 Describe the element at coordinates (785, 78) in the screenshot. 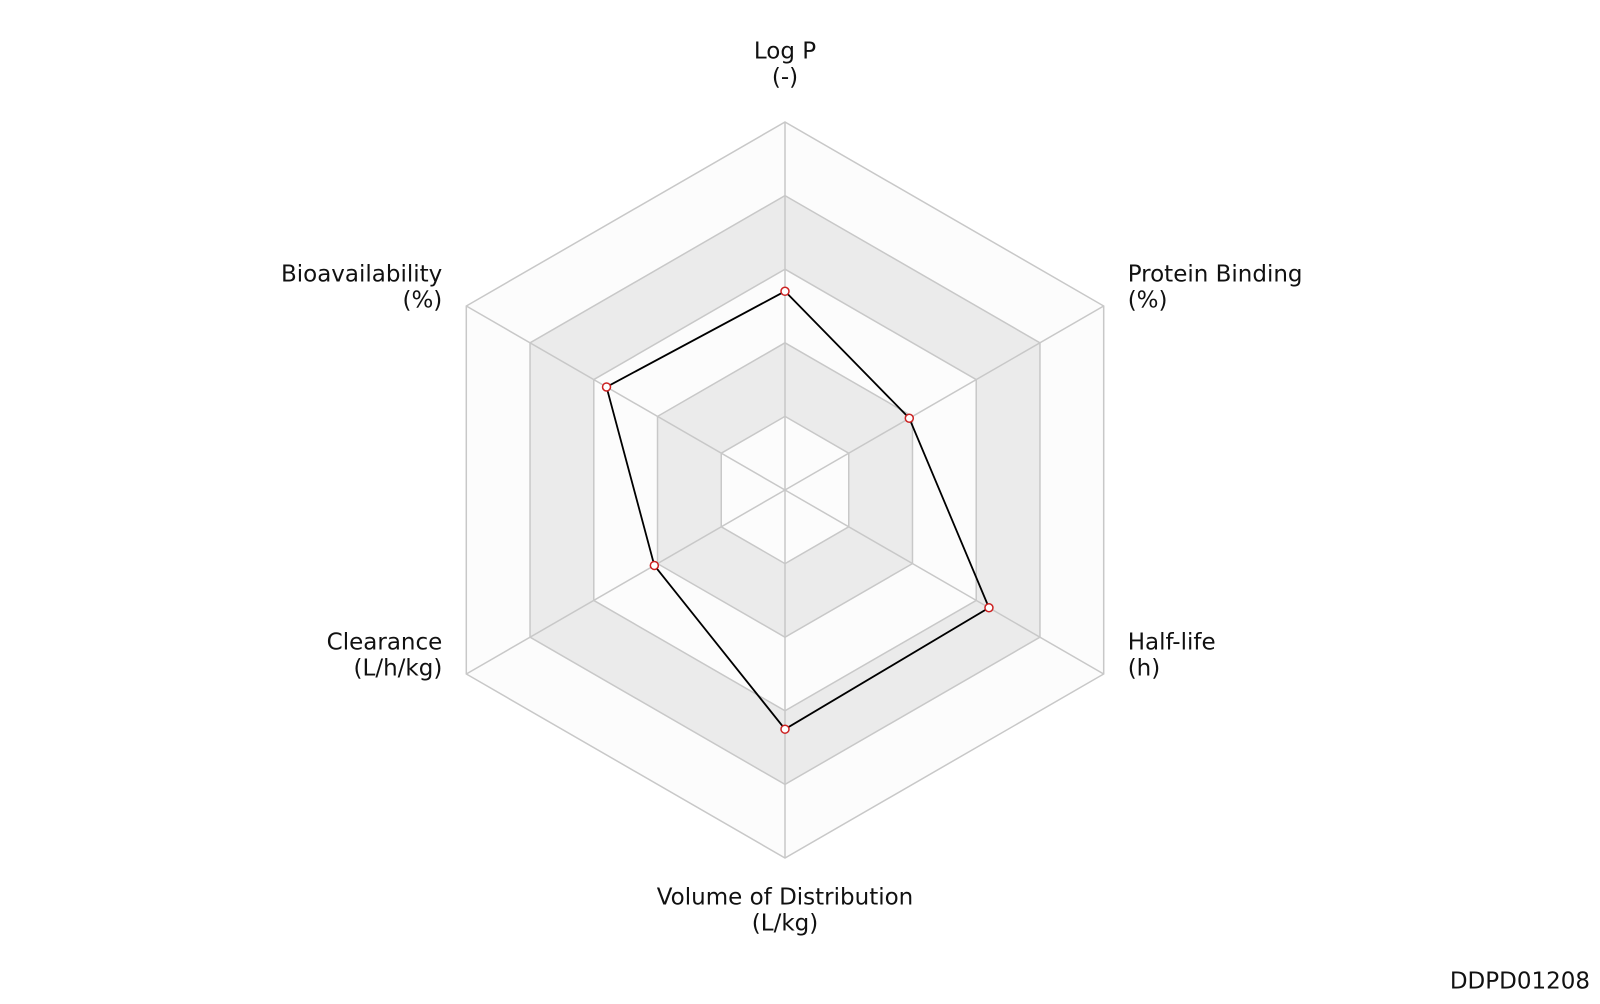

I see `axis-unit: (-)` at that location.